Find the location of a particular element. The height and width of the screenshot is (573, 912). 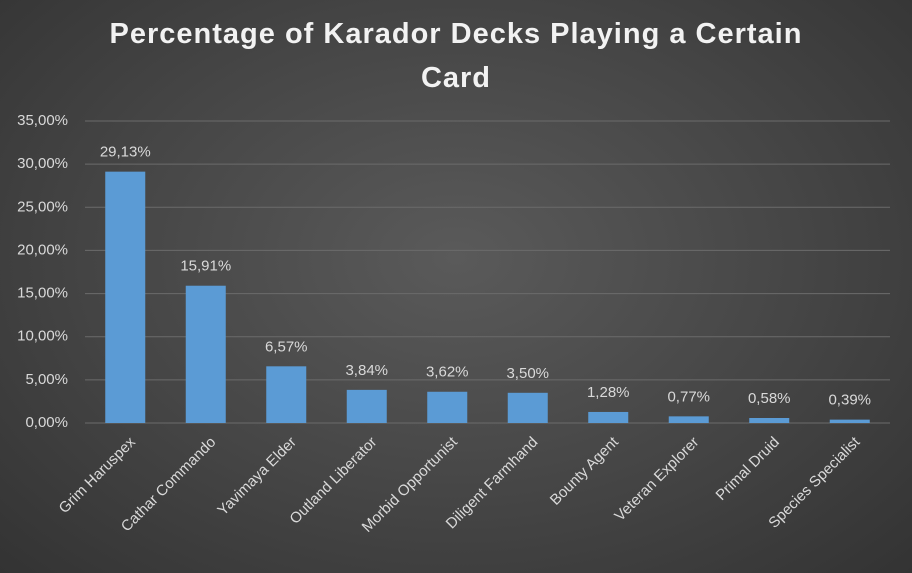

x-tick-label: Primal Druid is located at coordinates (748, 469).